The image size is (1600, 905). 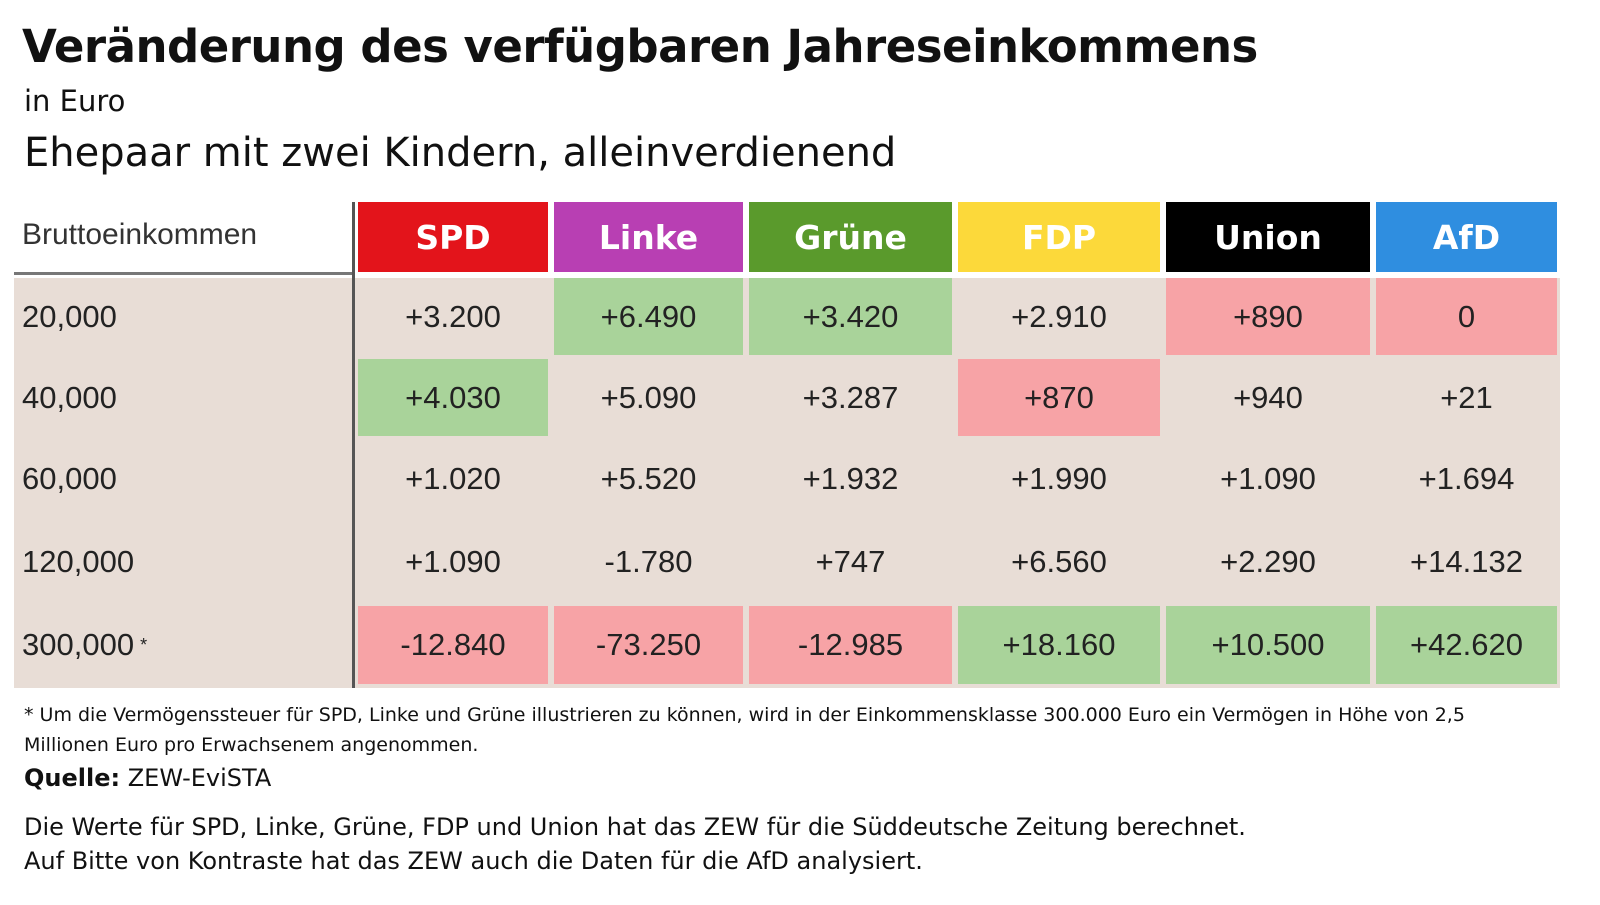 What do you see at coordinates (453, 237) in the screenshot?
I see `column-header: SPD` at bounding box center [453, 237].